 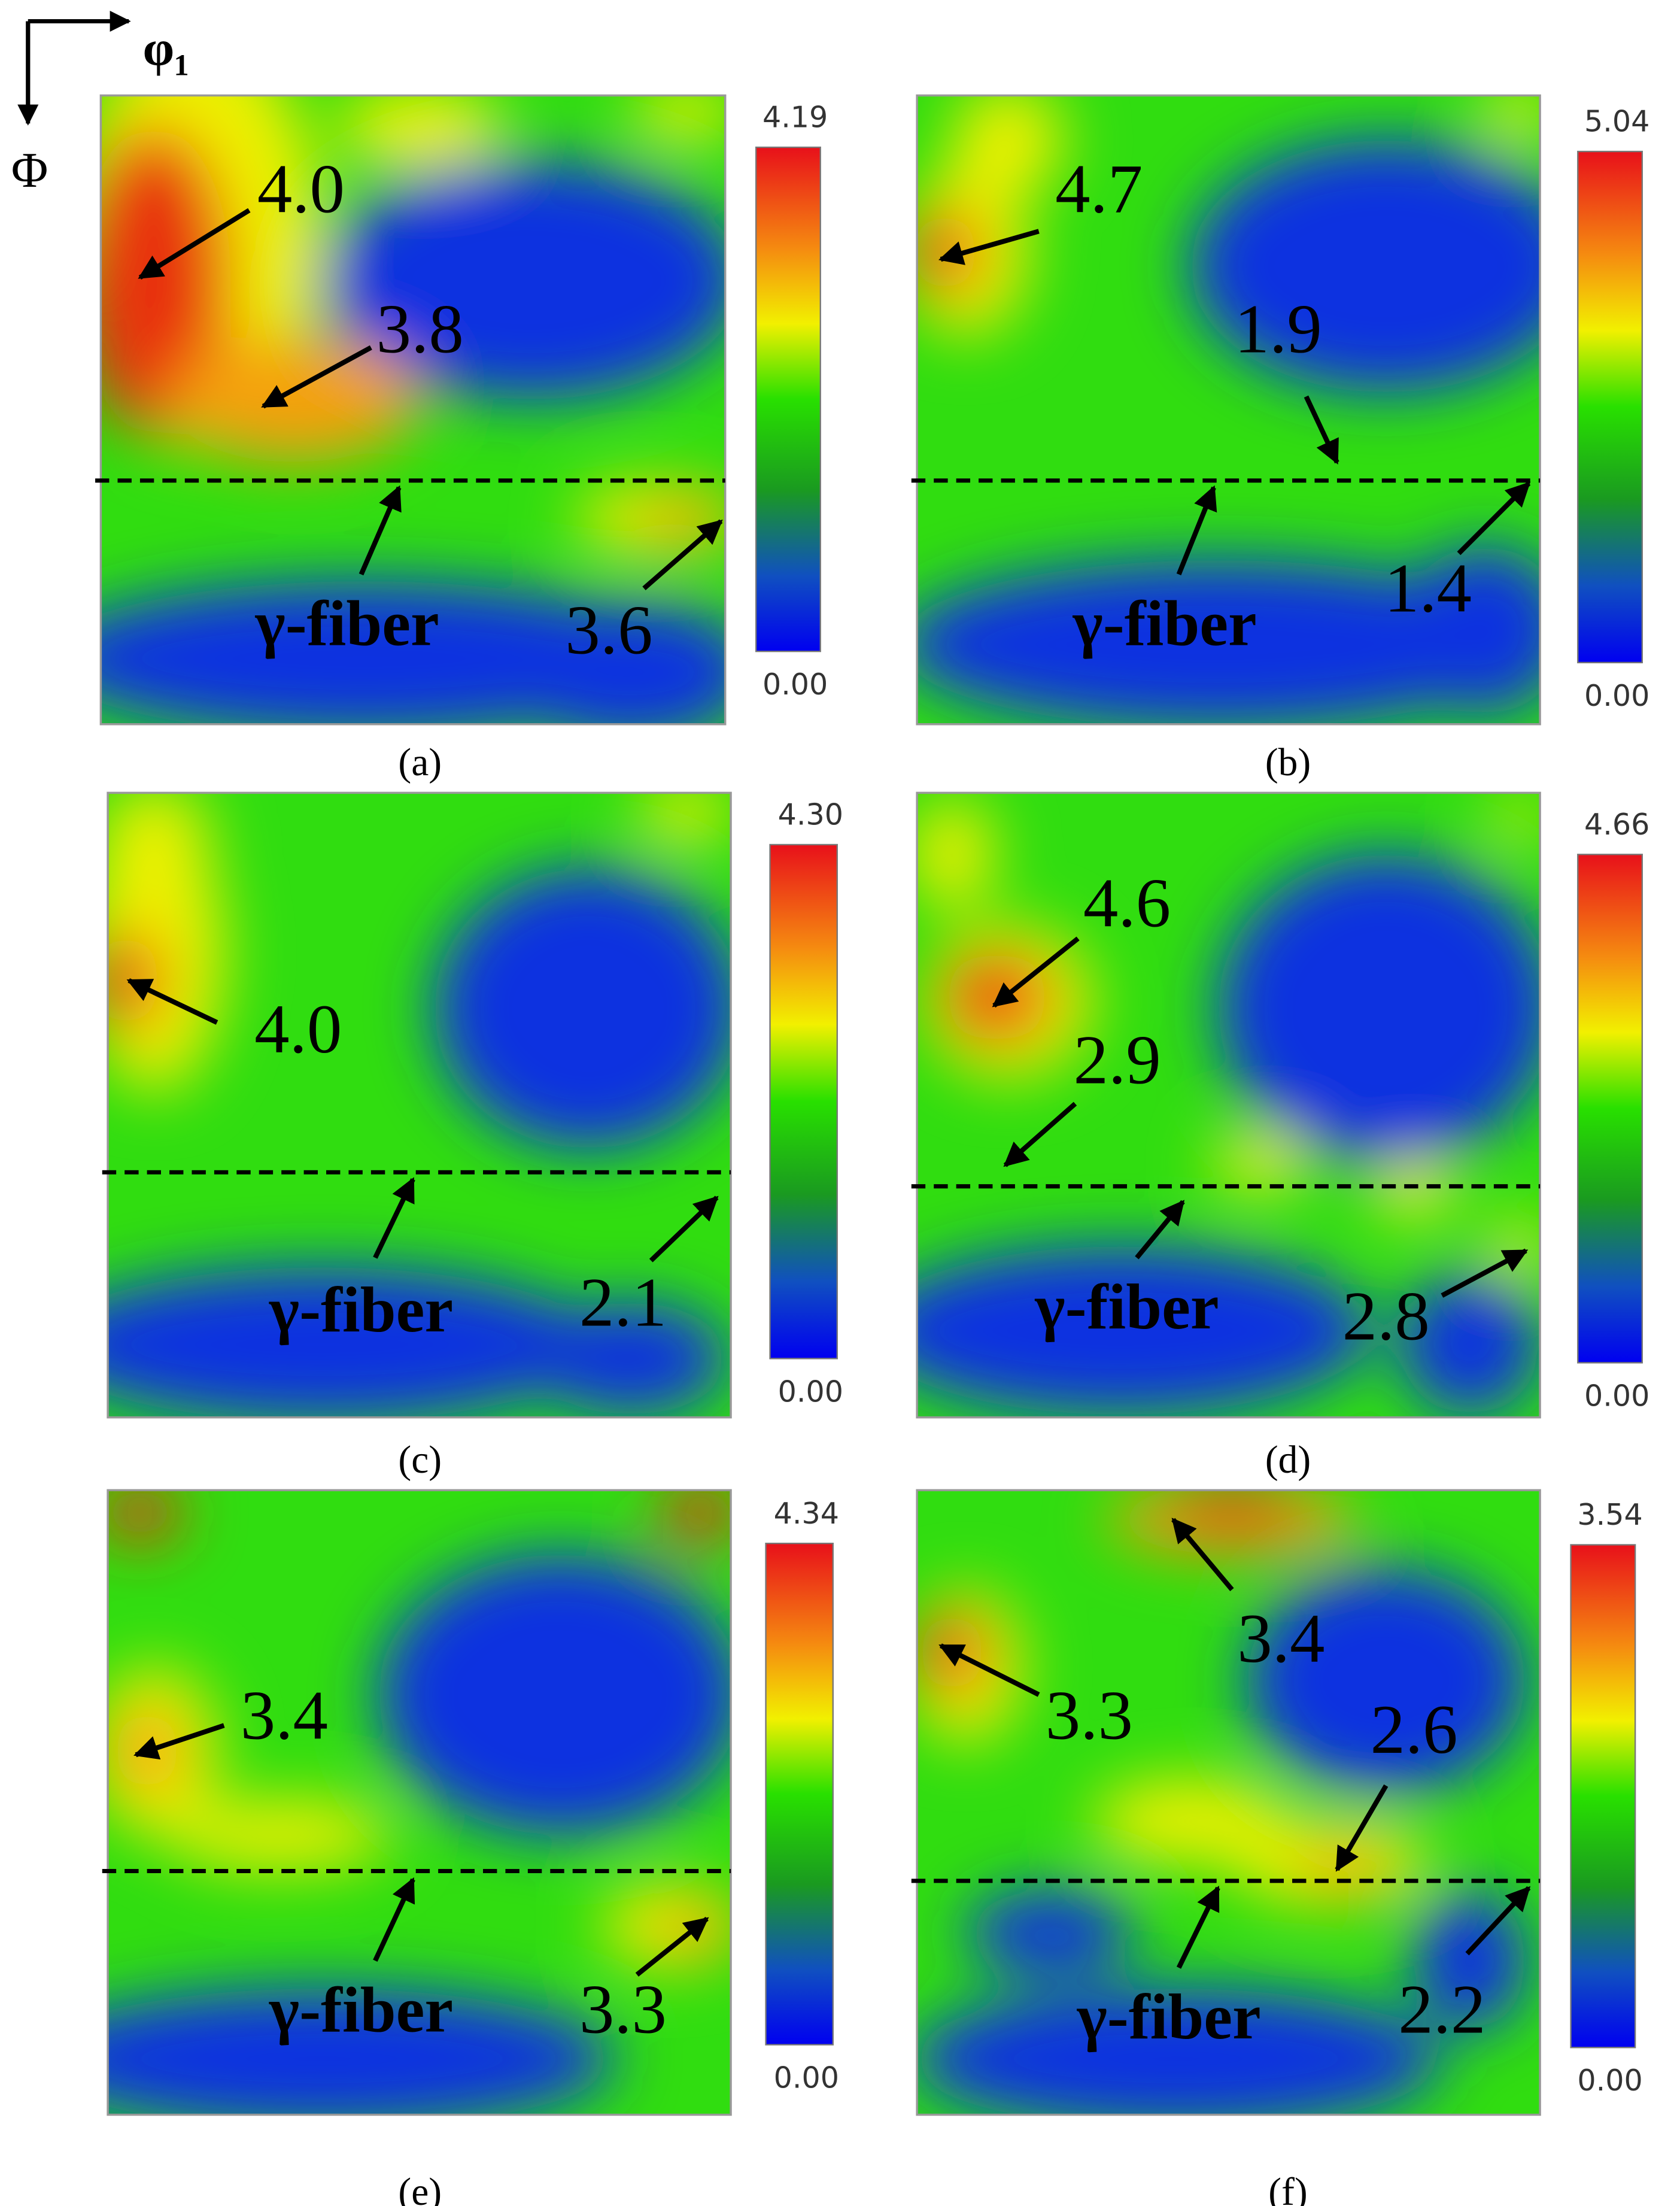 What do you see at coordinates (29, 170) in the screenshot?
I see `axis-label: Φ` at bounding box center [29, 170].